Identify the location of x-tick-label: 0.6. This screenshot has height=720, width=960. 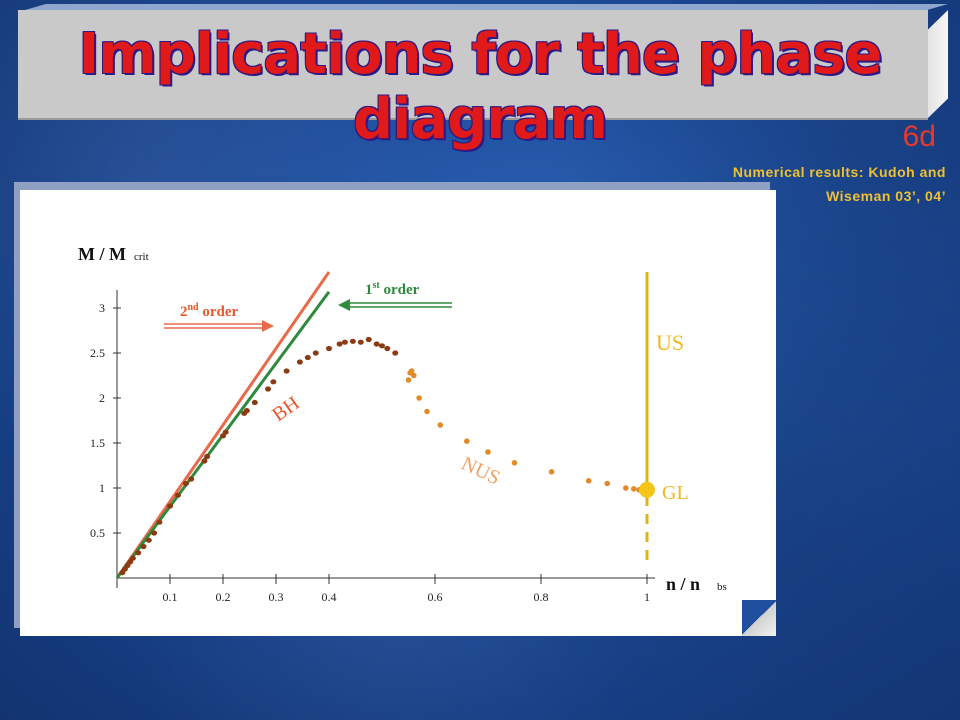
(435, 597).